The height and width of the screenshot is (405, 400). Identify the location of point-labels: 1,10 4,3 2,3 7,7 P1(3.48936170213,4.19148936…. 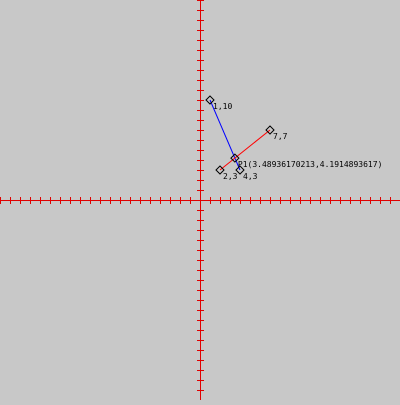
(297, 141).